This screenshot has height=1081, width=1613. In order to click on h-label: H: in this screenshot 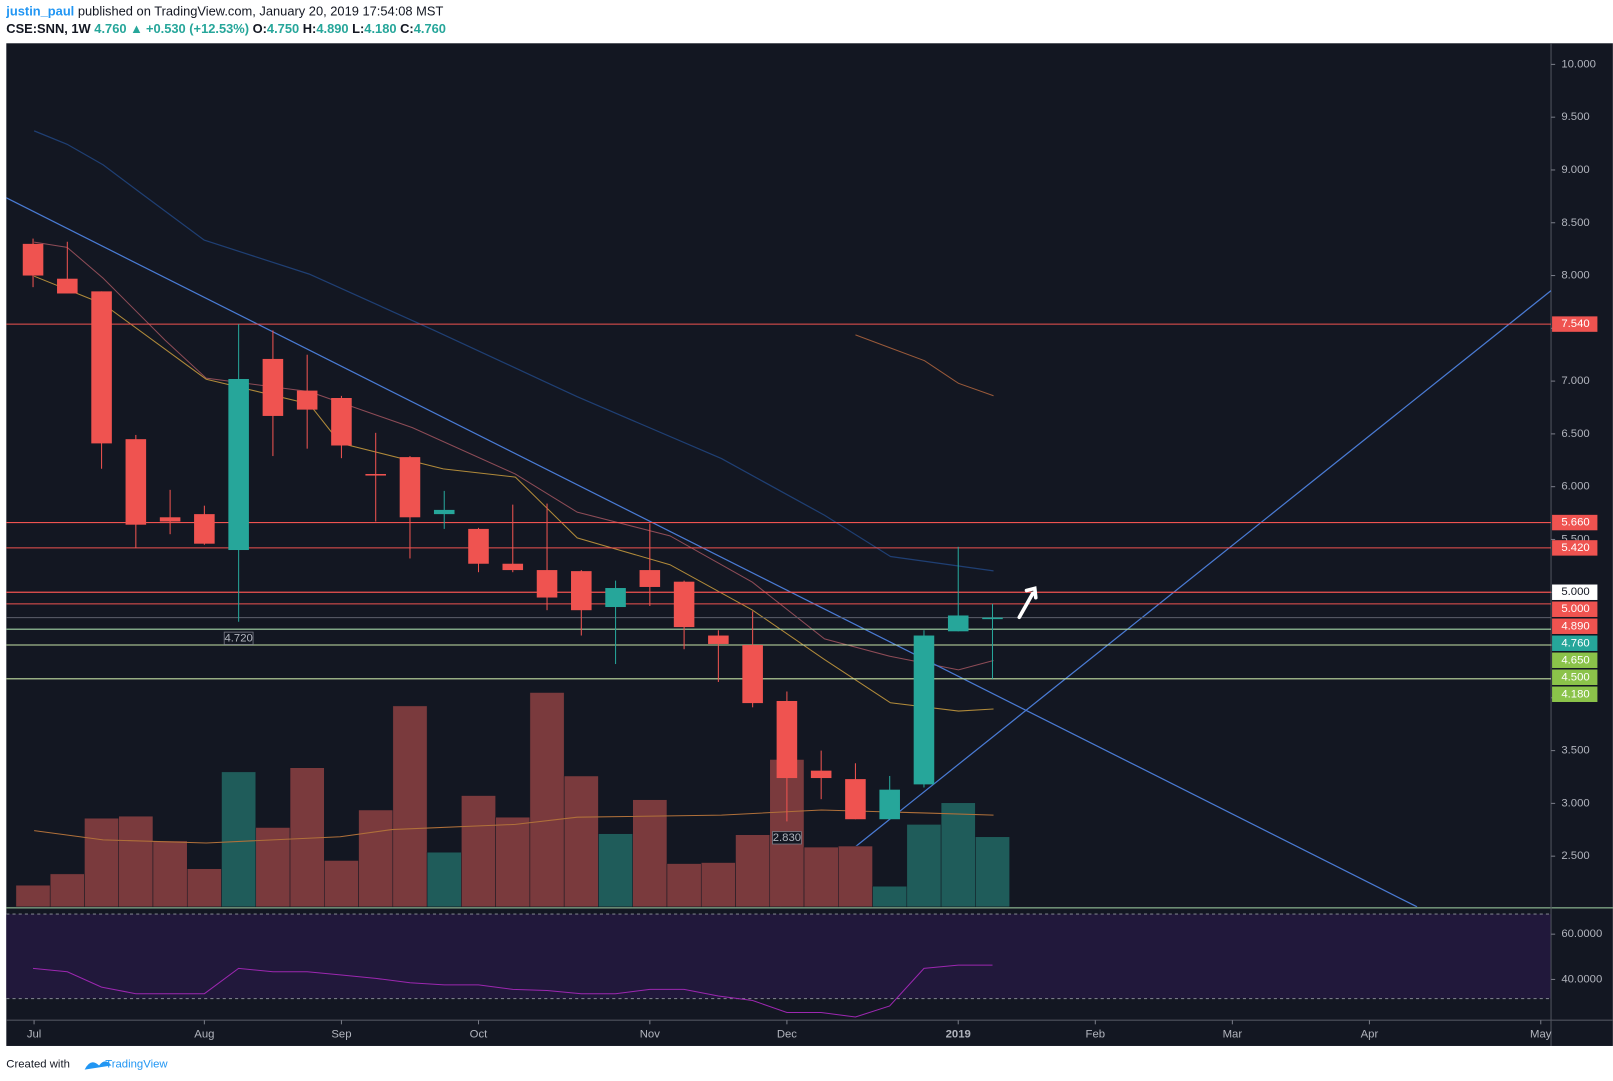, I will do `click(310, 28)`.